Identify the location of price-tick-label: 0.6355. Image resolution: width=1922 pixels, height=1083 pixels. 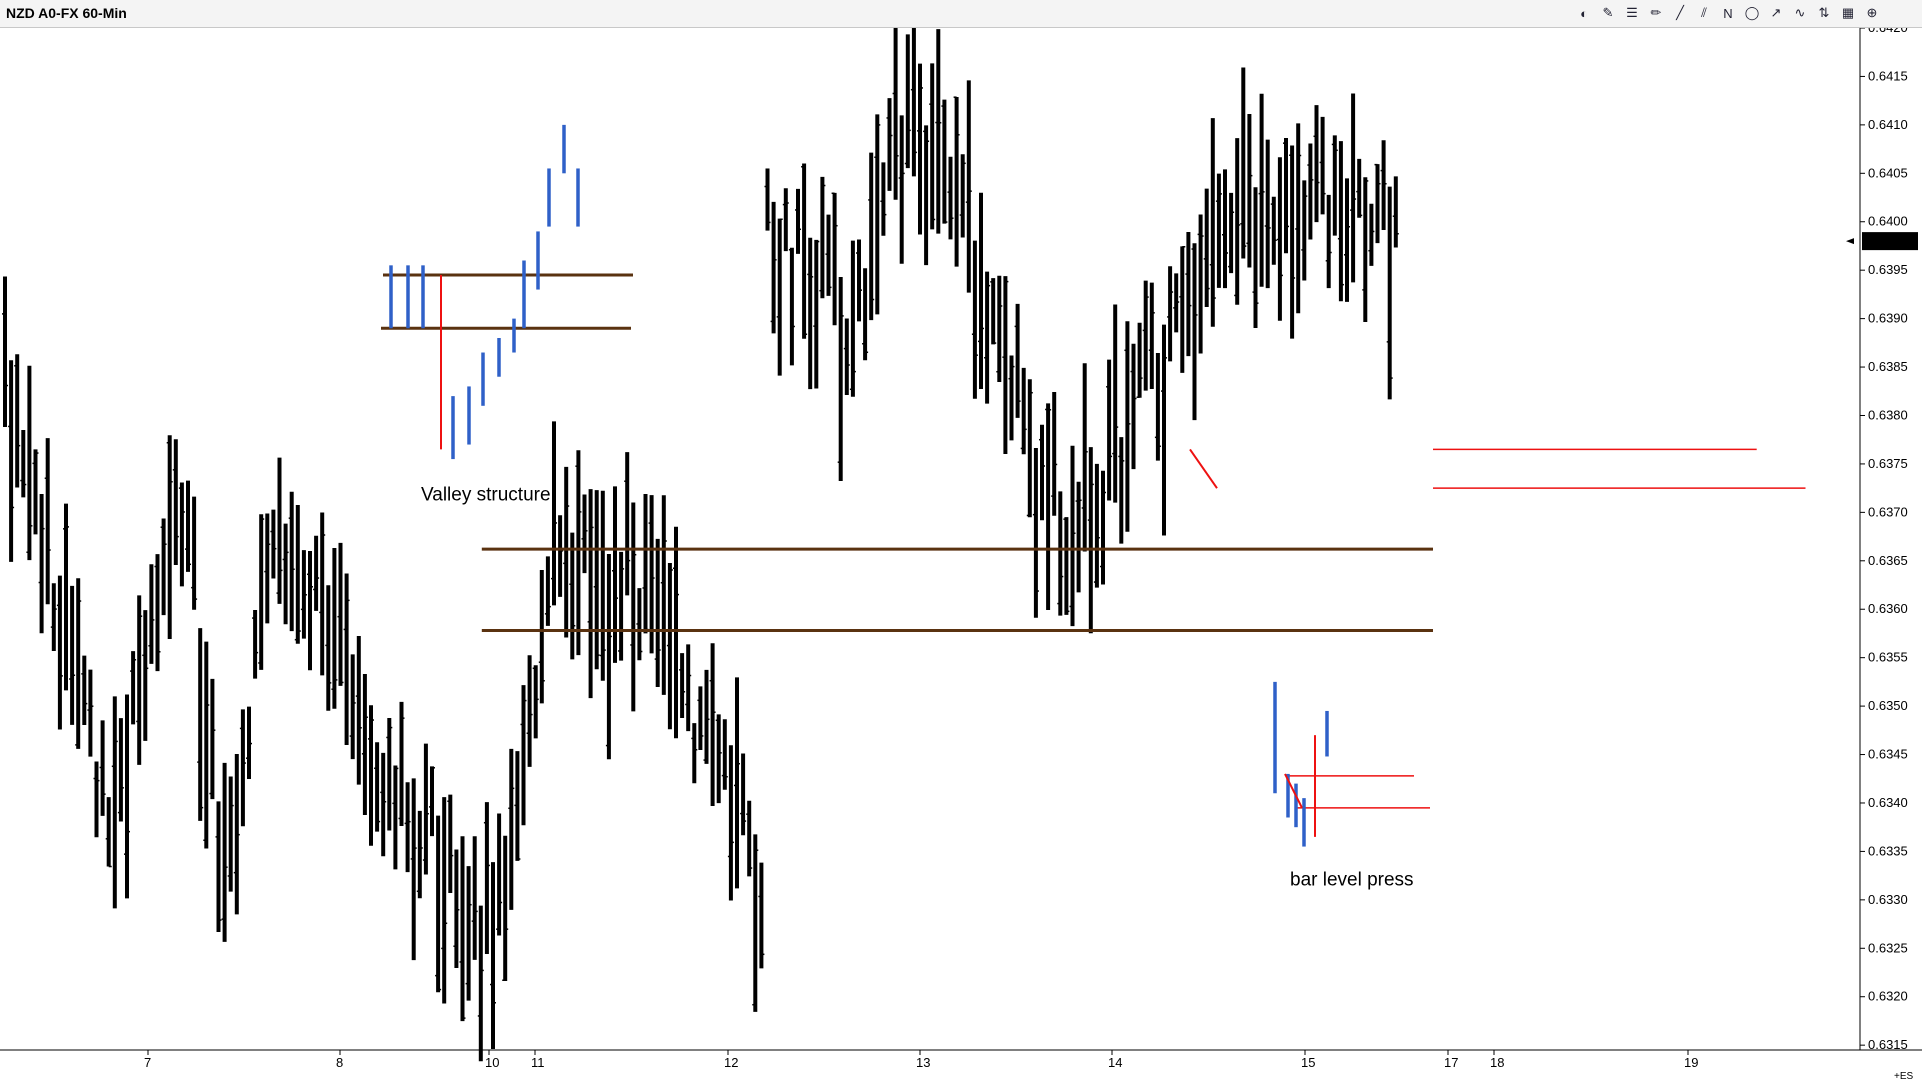
(1888, 657).